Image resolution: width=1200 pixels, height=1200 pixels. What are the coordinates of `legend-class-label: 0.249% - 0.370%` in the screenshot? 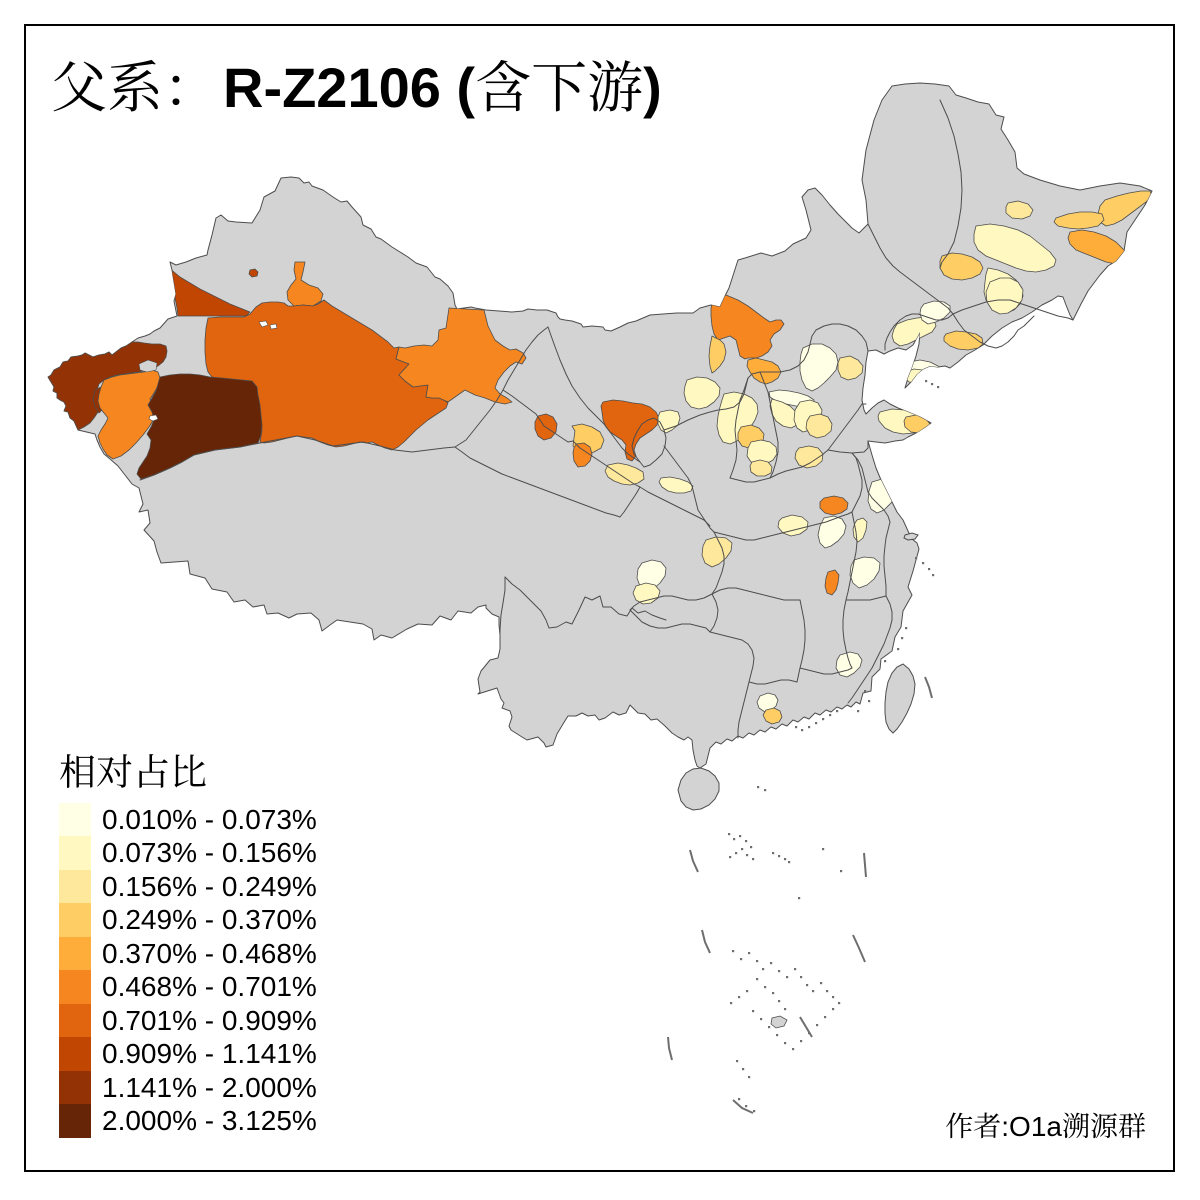 It's located at (209, 920).